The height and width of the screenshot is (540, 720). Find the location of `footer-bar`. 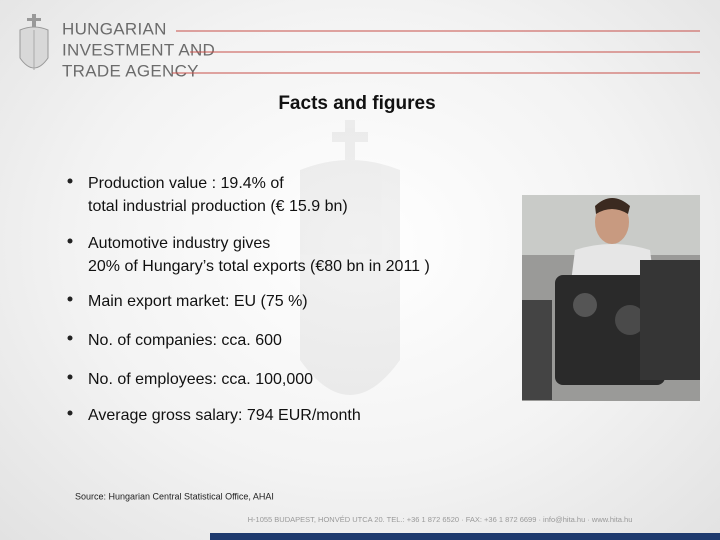

footer-bar is located at coordinates (465, 536).